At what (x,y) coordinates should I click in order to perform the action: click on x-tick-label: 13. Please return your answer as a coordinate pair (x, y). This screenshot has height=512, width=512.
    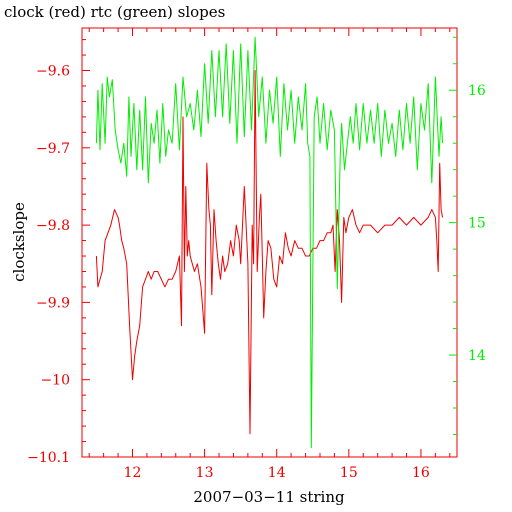
    Looking at the image, I should click on (205, 473).